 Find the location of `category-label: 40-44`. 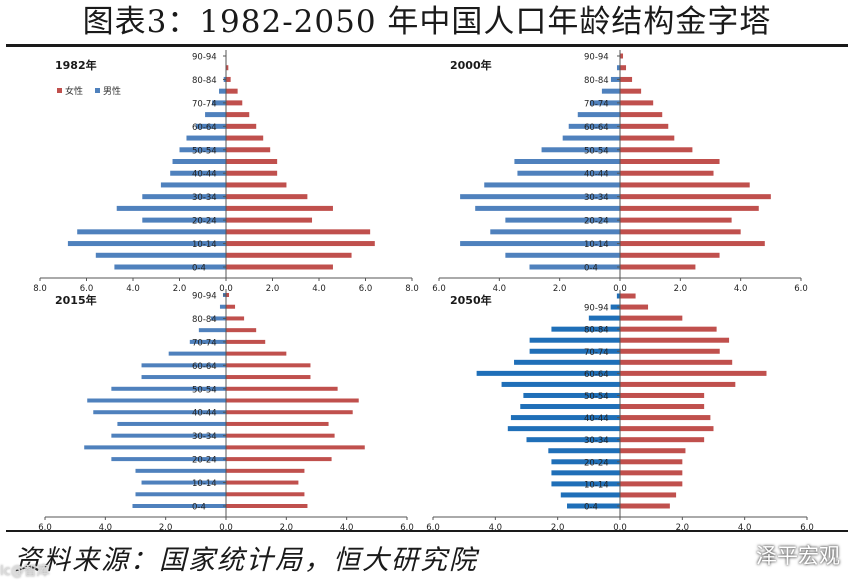

category-label: 40-44 is located at coordinates (204, 414).